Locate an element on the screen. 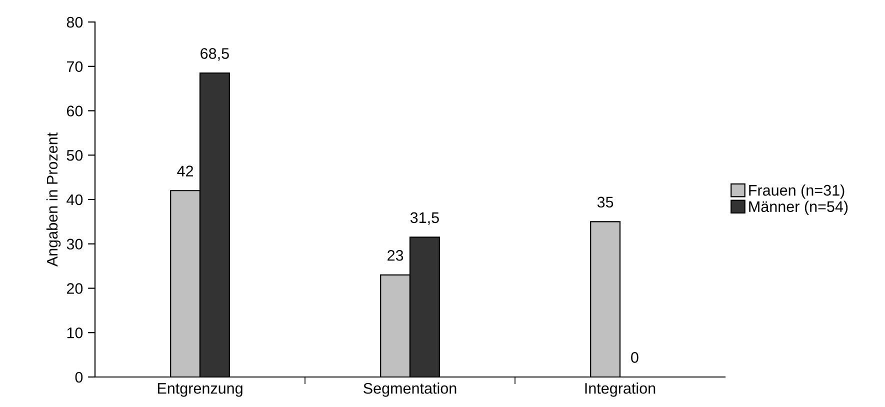 This screenshot has height=407, width=885. data-label: 42 is located at coordinates (185, 171).